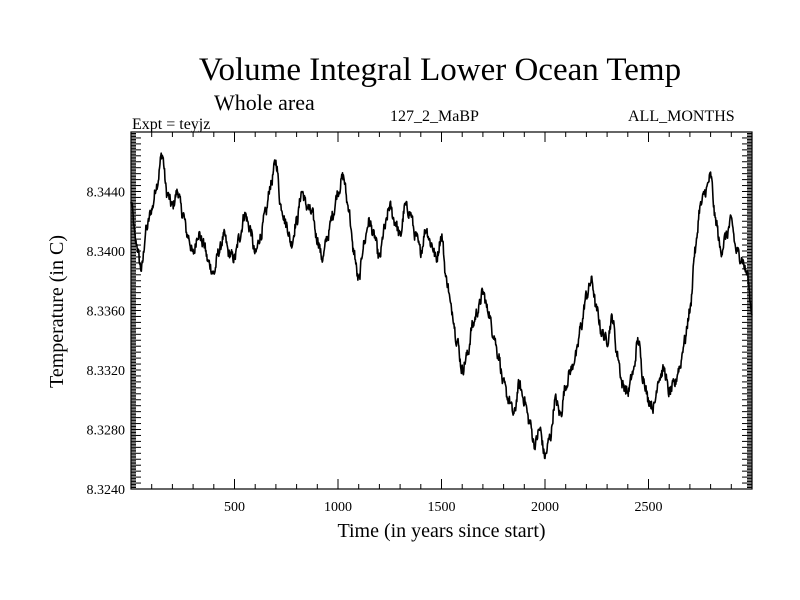  Describe the element at coordinates (434, 116) in the screenshot. I see `period-label: 127_2_MaBP` at that location.